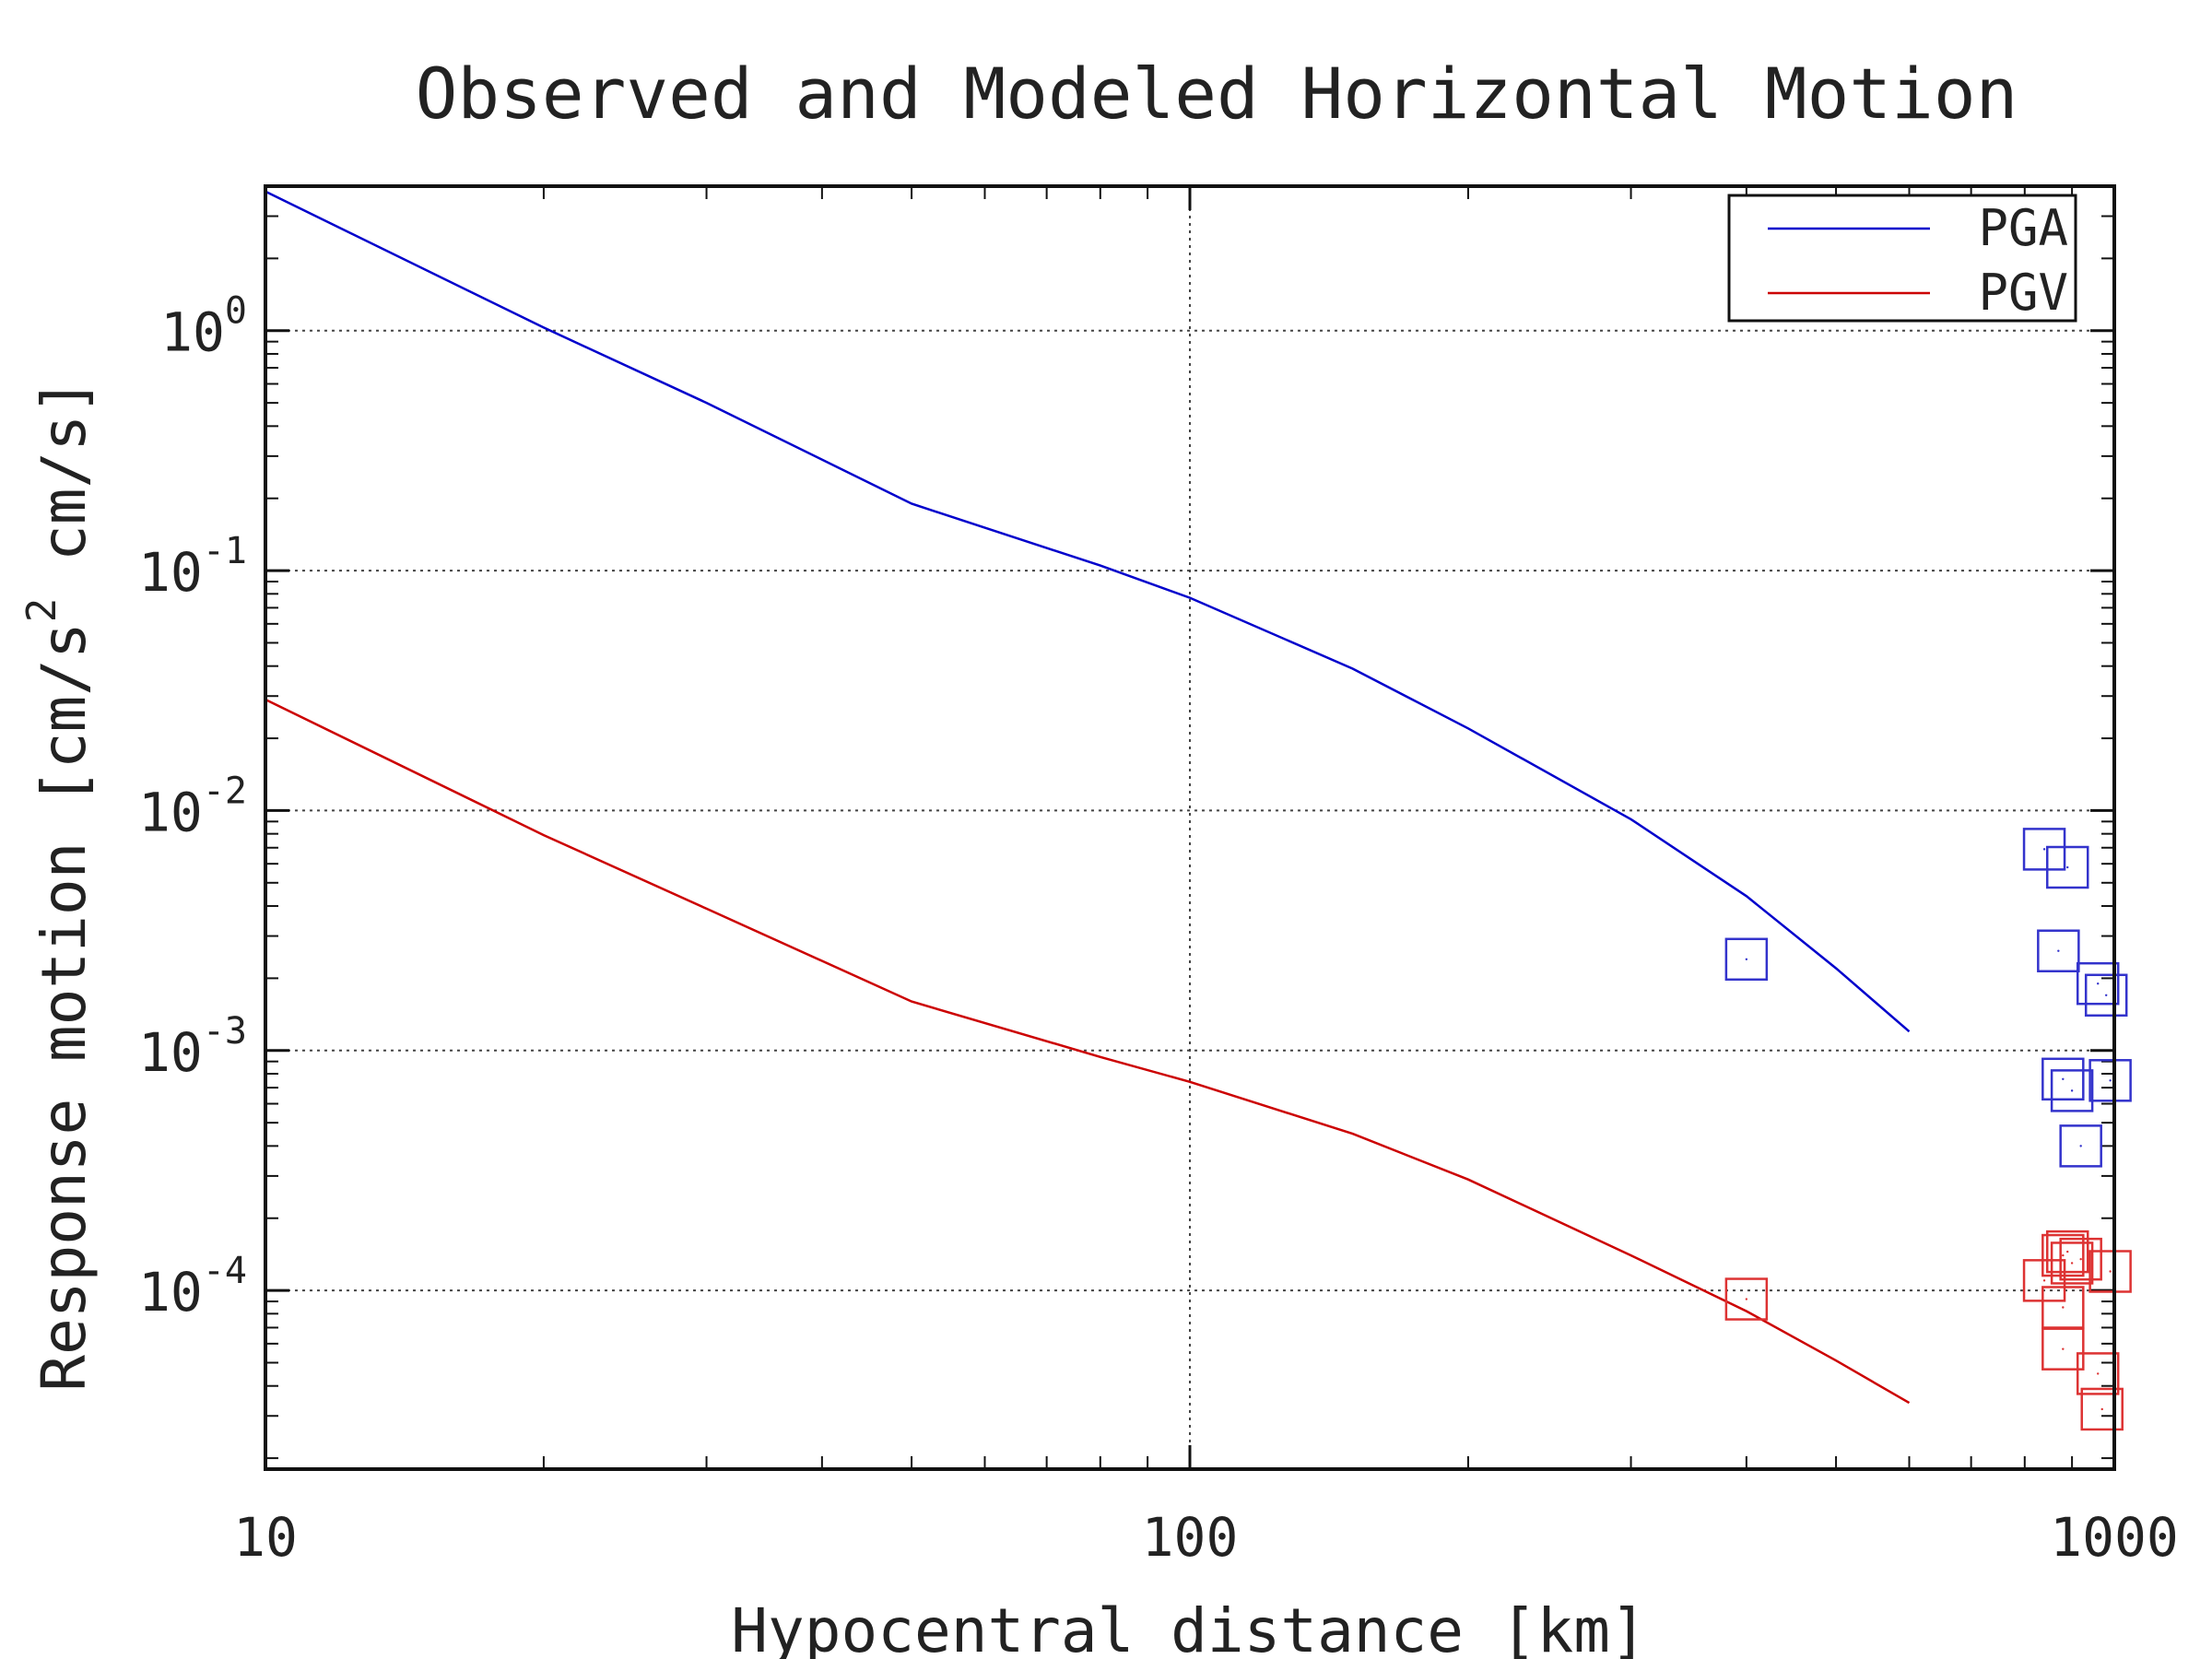 The image size is (2212, 1659). What do you see at coordinates (1217, 94) in the screenshot?
I see `chart-title: Observed and Modeled Horizontal Motion` at bounding box center [1217, 94].